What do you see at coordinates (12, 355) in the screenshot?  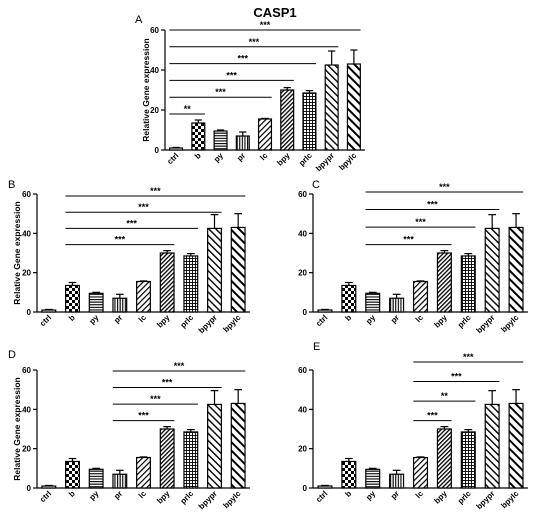 I see `panel-letter: D` at bounding box center [12, 355].